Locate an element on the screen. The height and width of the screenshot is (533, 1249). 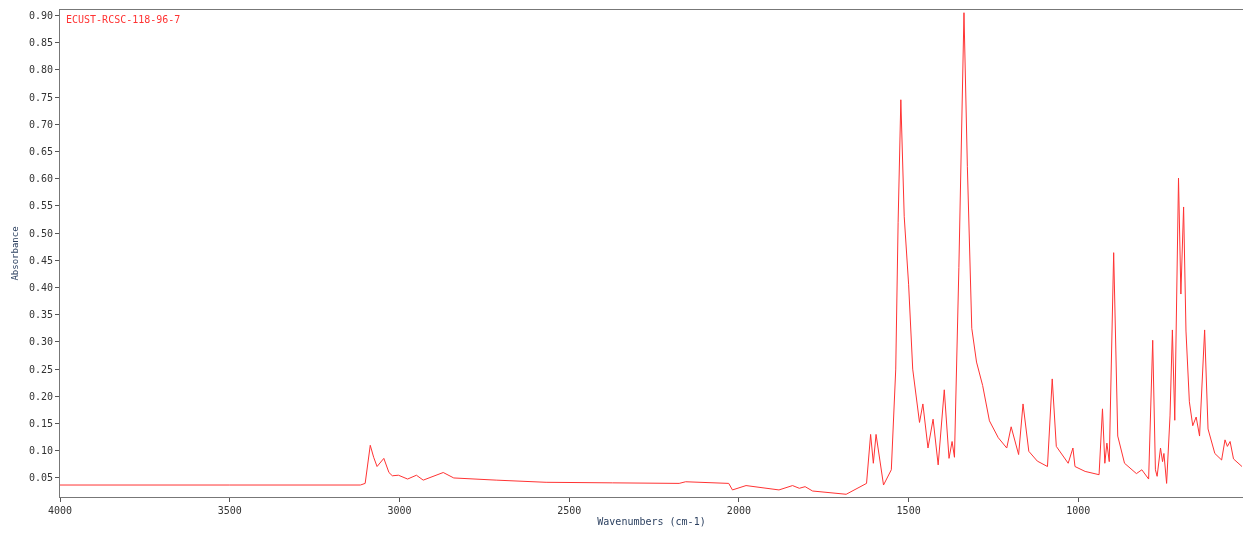
y-tick-label: 0.30 is located at coordinates (40, 342).